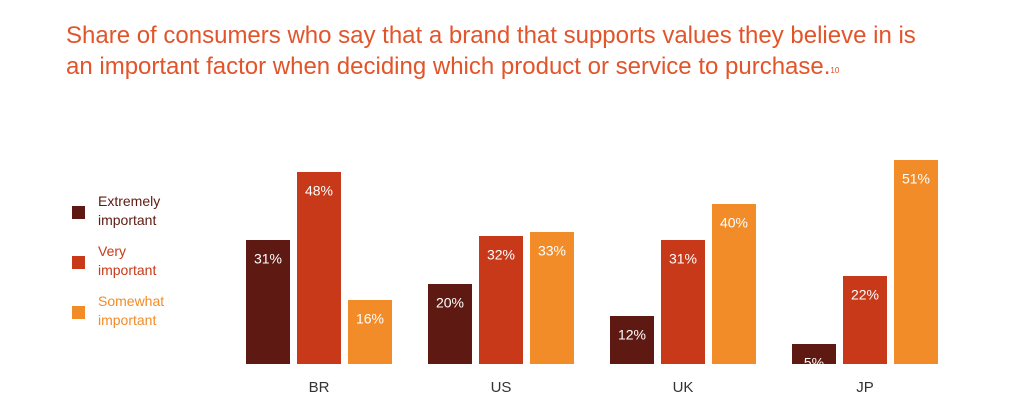 Image resolution: width=1024 pixels, height=410 pixels. I want to click on legend-label: Very important, so click(127, 260).